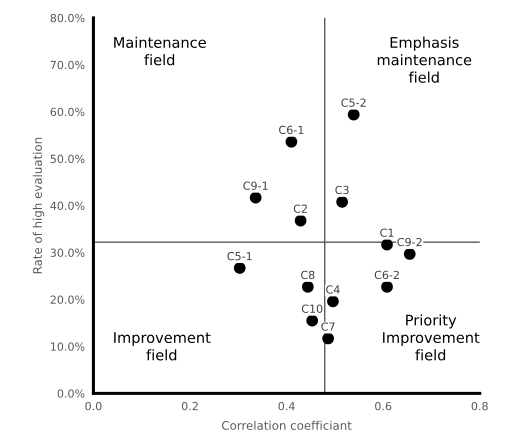 Image resolution: width=505 pixels, height=447 pixels. Describe the element at coordinates (162, 346) in the screenshot. I see `annotation: Improvement field` at that location.